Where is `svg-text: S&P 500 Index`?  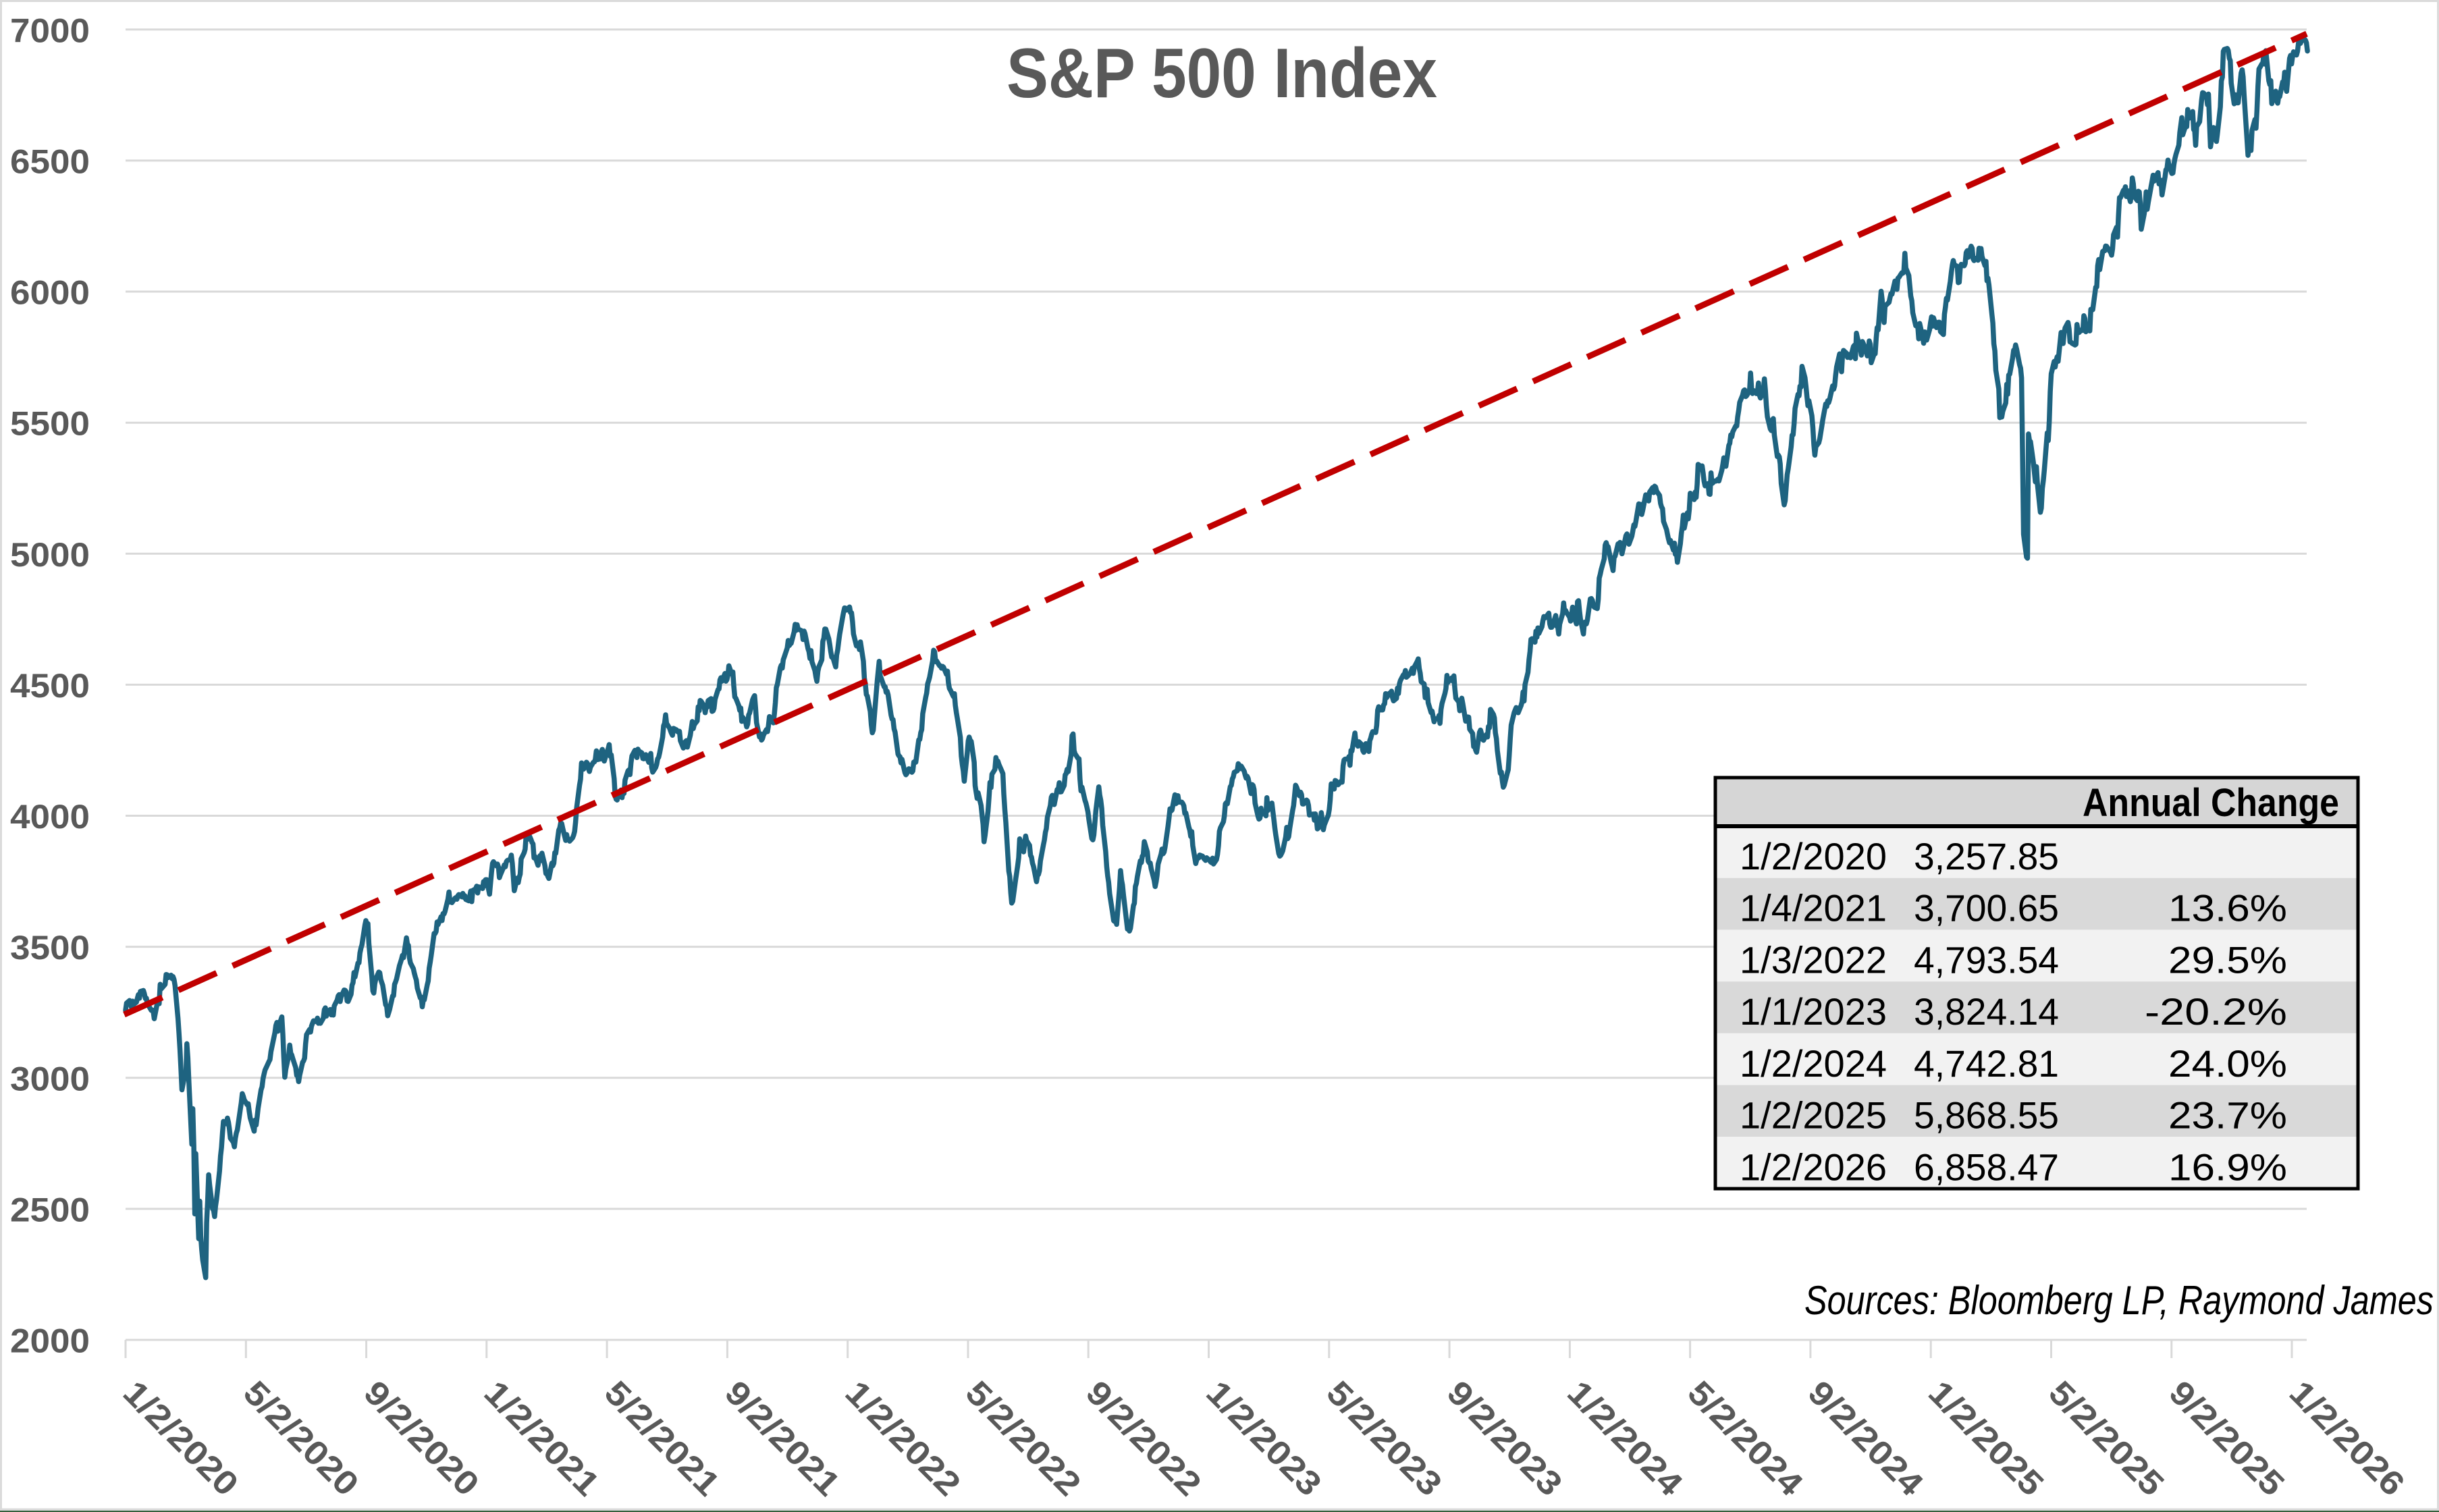
svg-text: S&P 500 Index is located at coordinates (1222, 73).